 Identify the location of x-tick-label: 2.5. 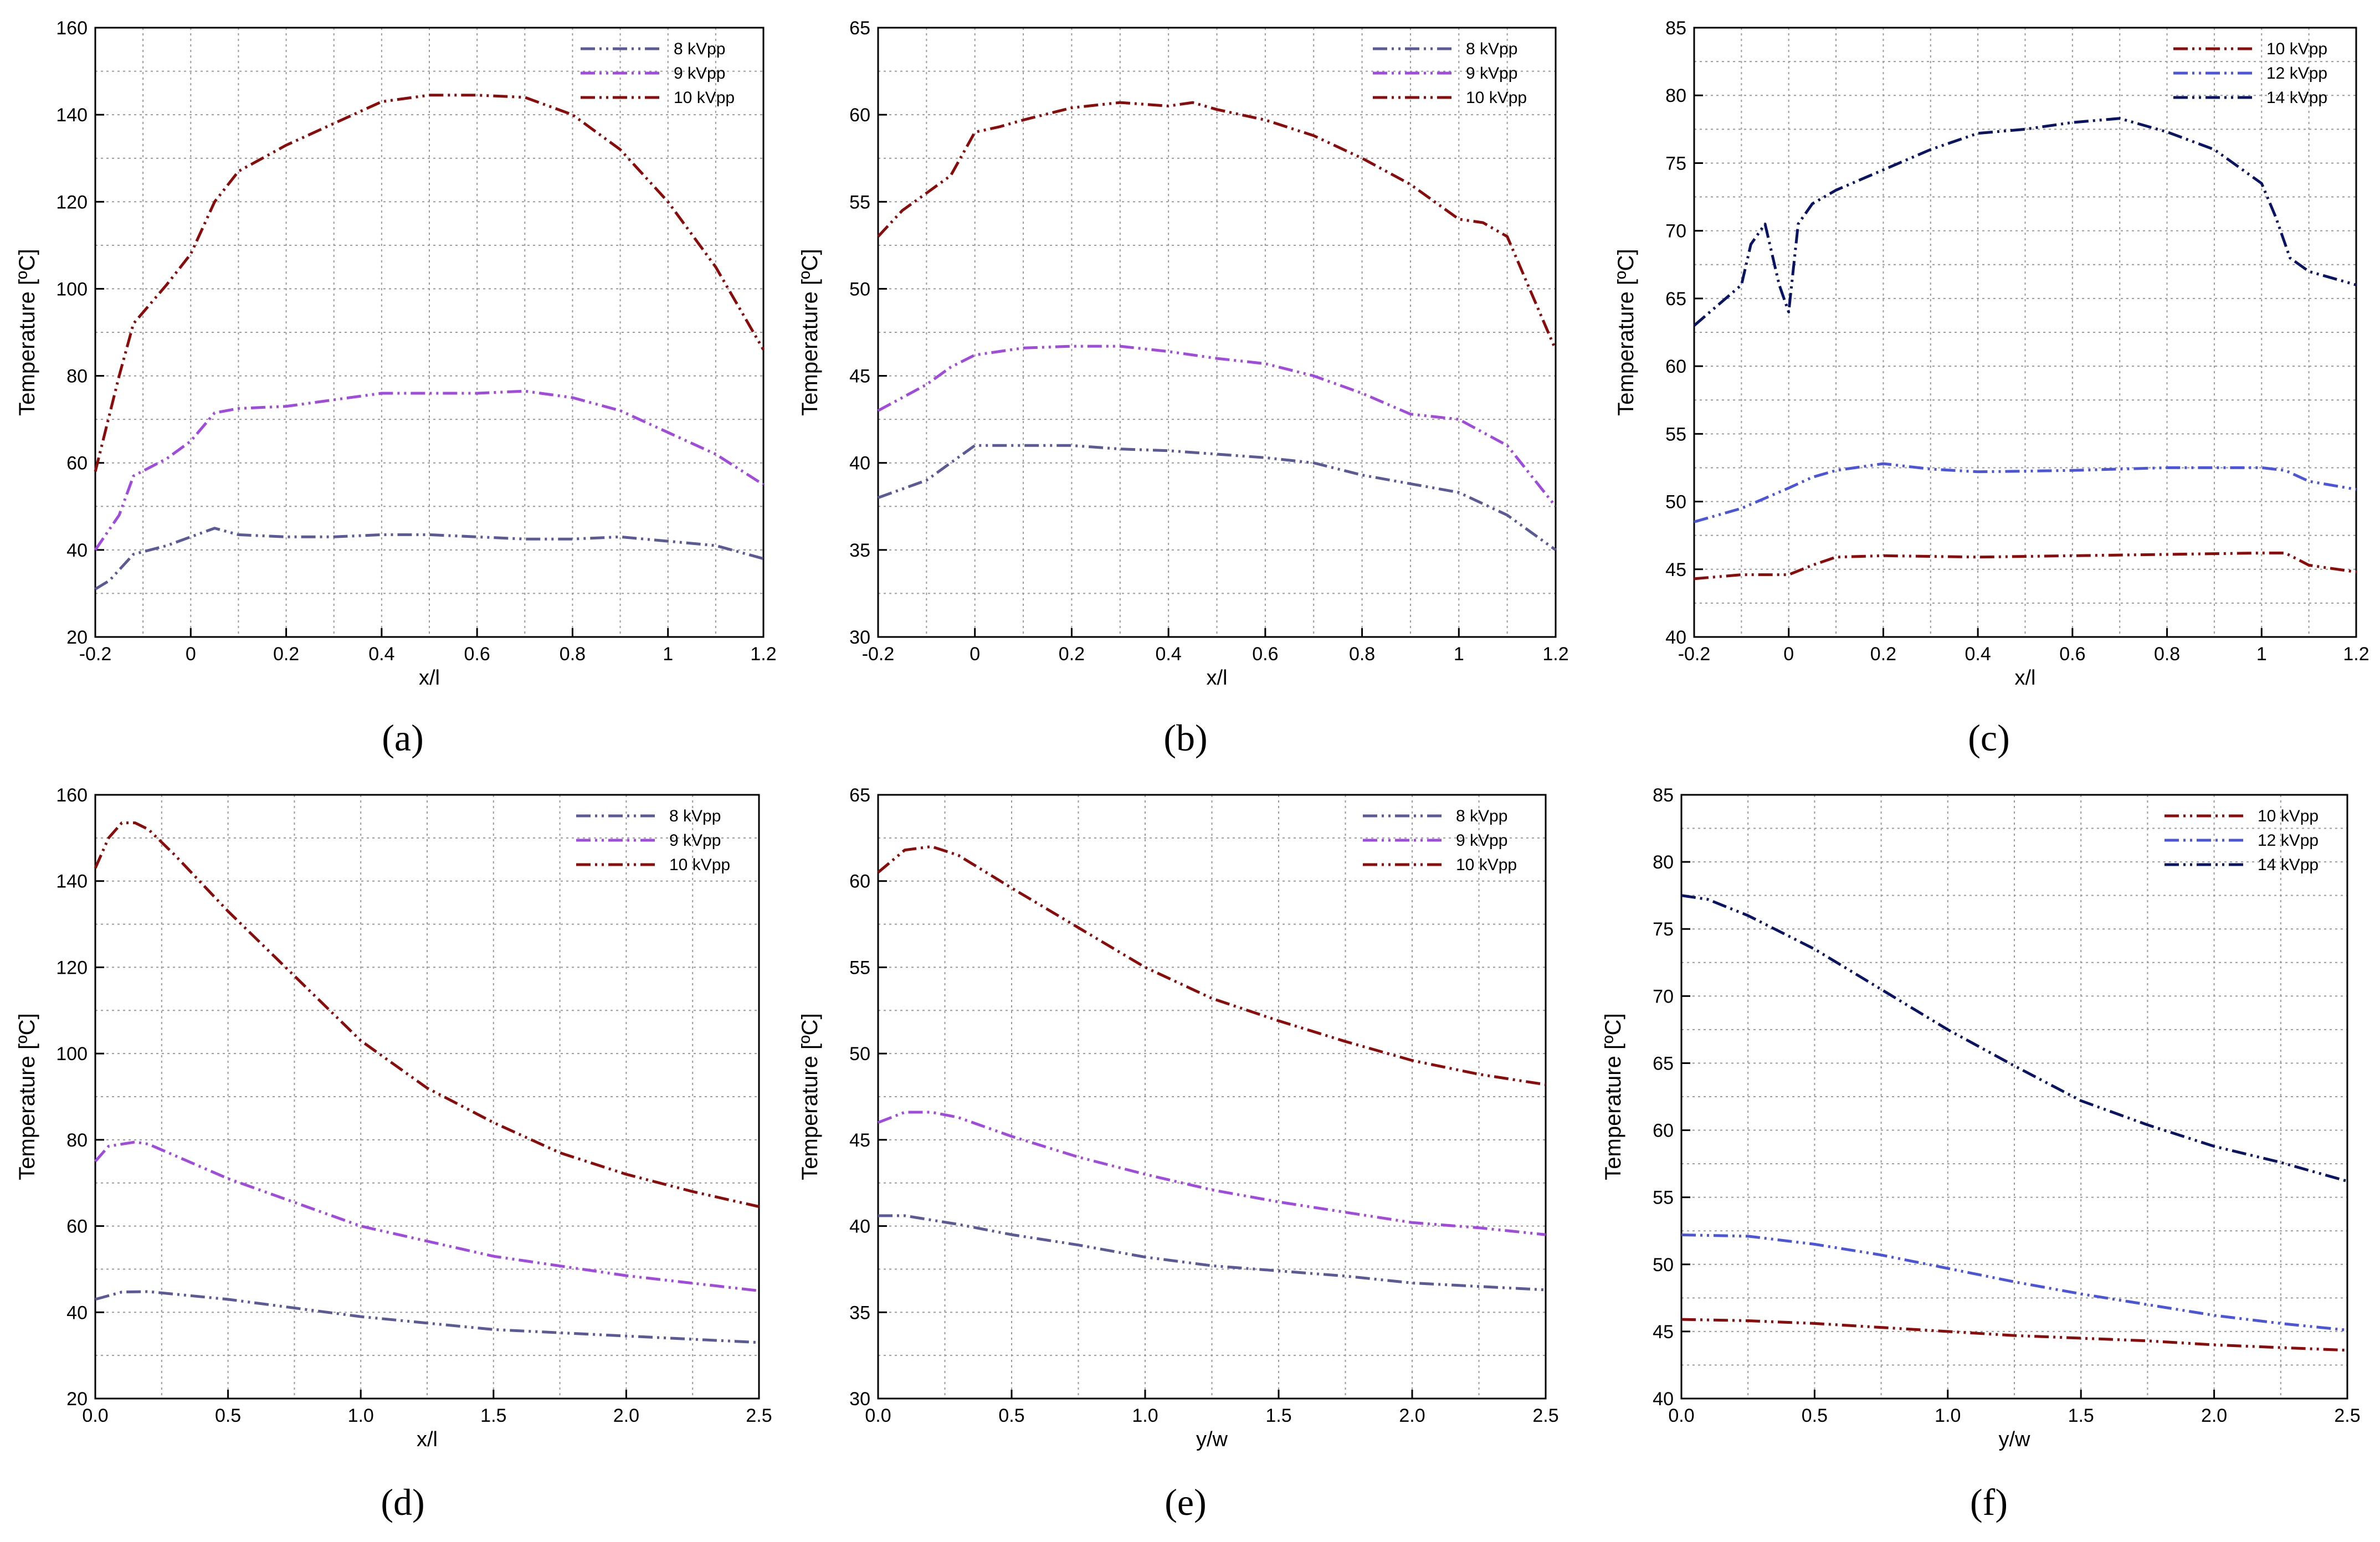
(1545, 1416).